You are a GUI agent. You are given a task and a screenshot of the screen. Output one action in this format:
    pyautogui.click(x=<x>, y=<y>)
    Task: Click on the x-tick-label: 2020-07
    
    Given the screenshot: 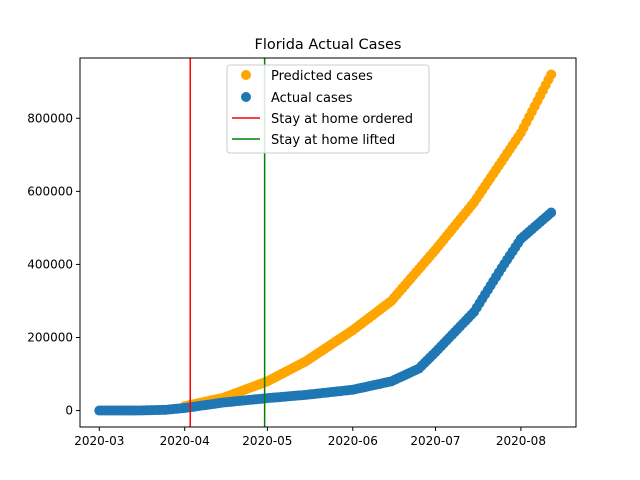 What is the action you would take?
    pyautogui.click(x=435, y=441)
    